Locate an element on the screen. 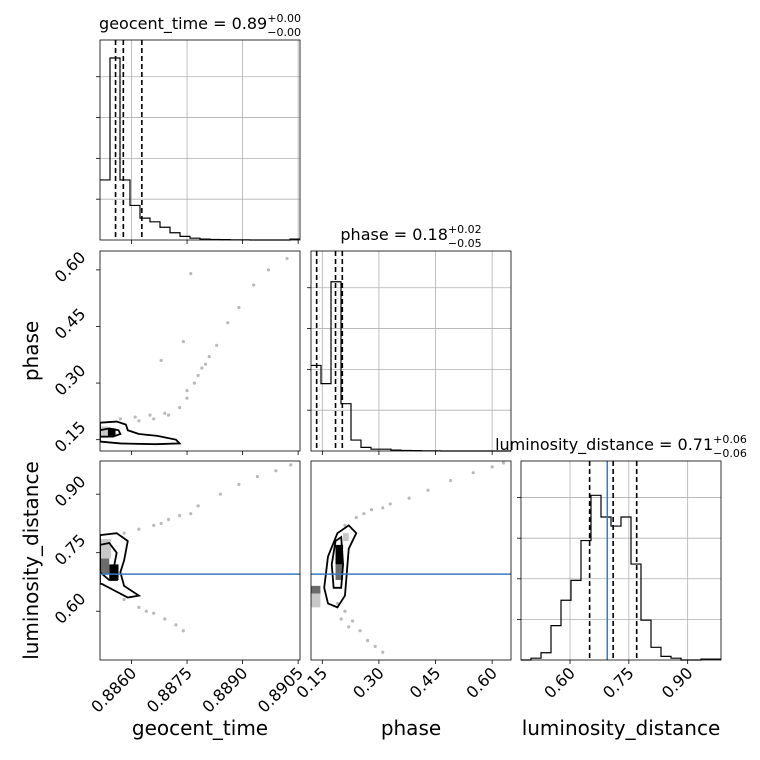 This screenshot has height=760, width=760. x-tick-label-luminosity_distance: 0.90 is located at coordinates (677, 682).